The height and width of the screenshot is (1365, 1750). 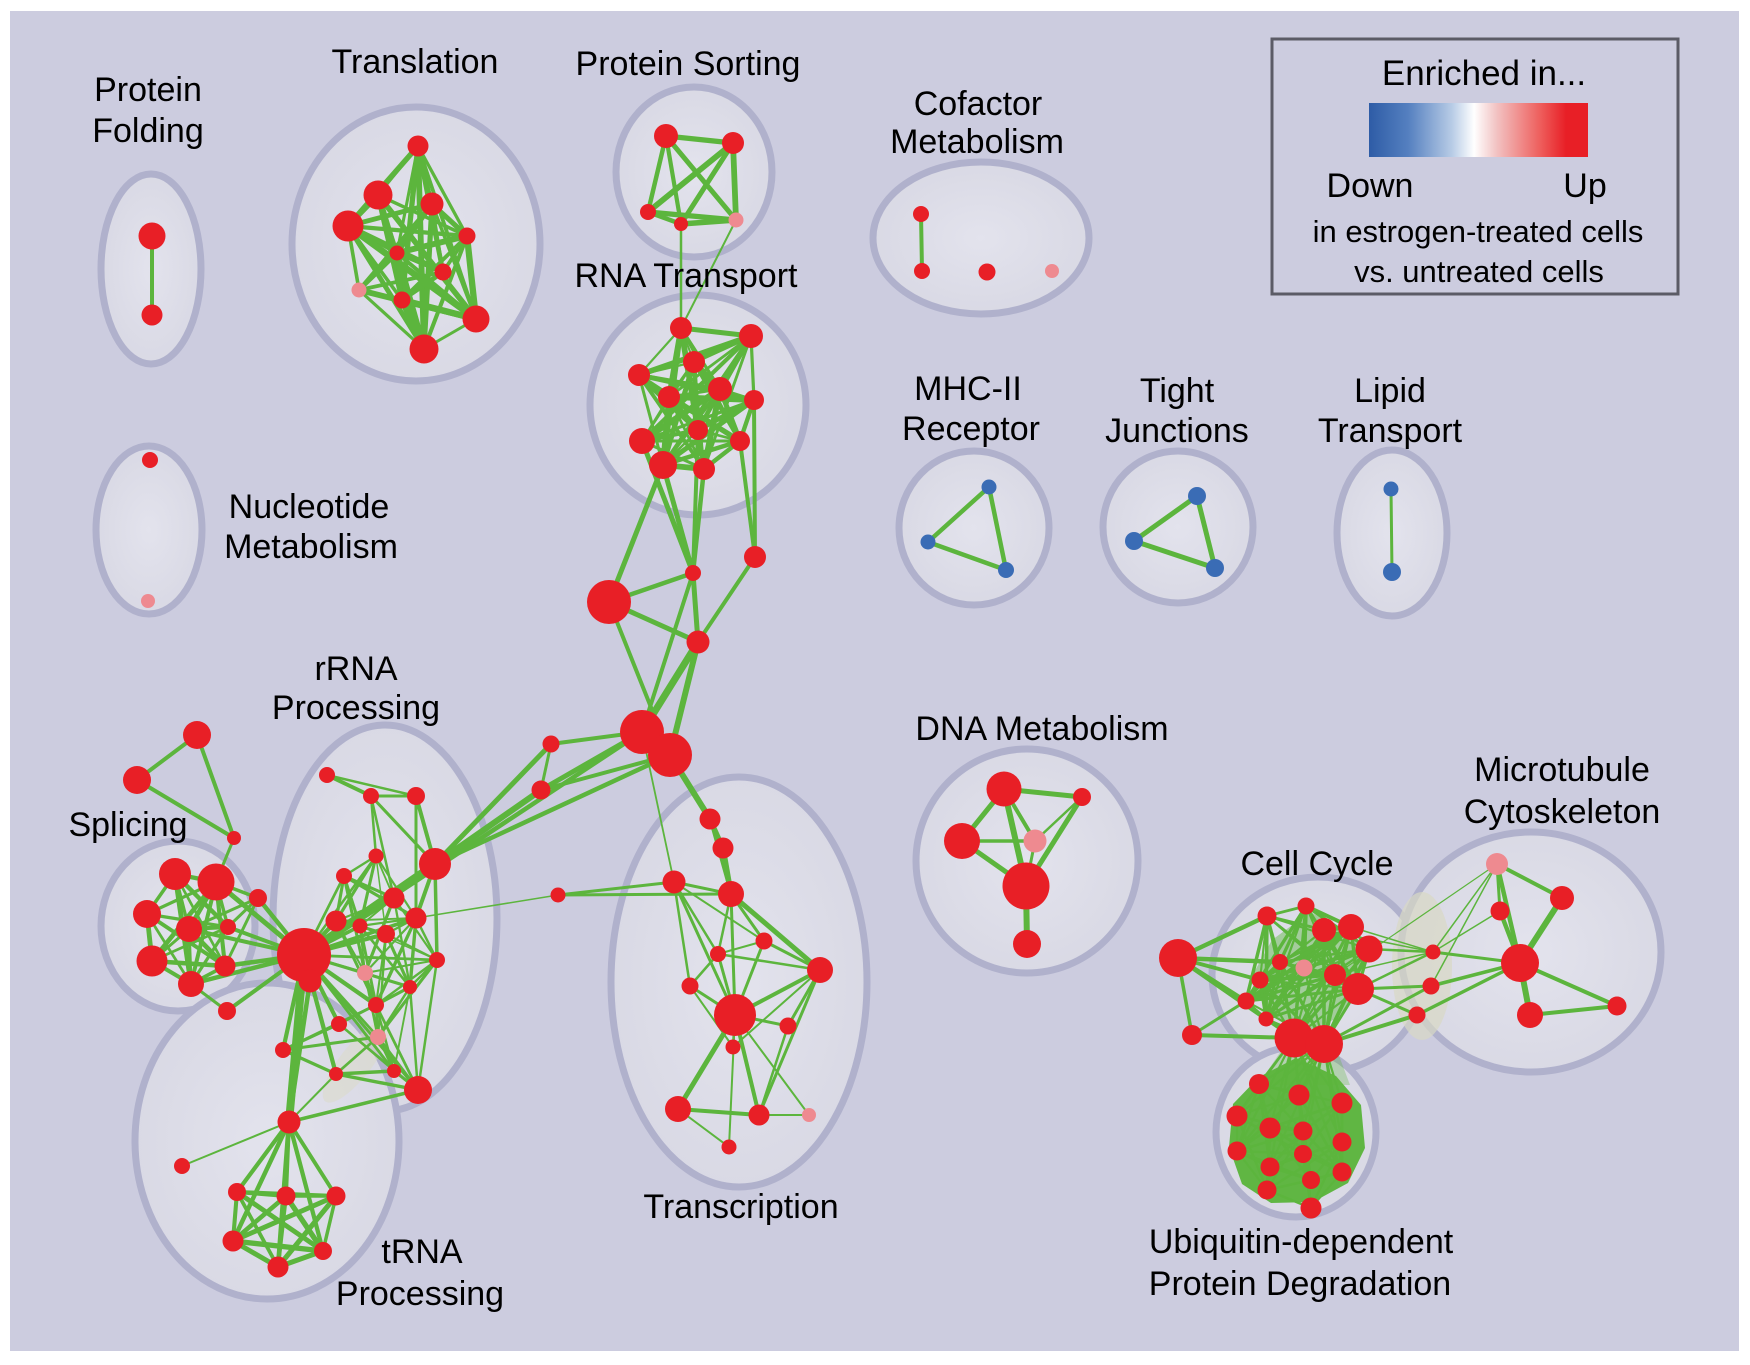 I want to click on svg-text: Up, so click(x=1584, y=186).